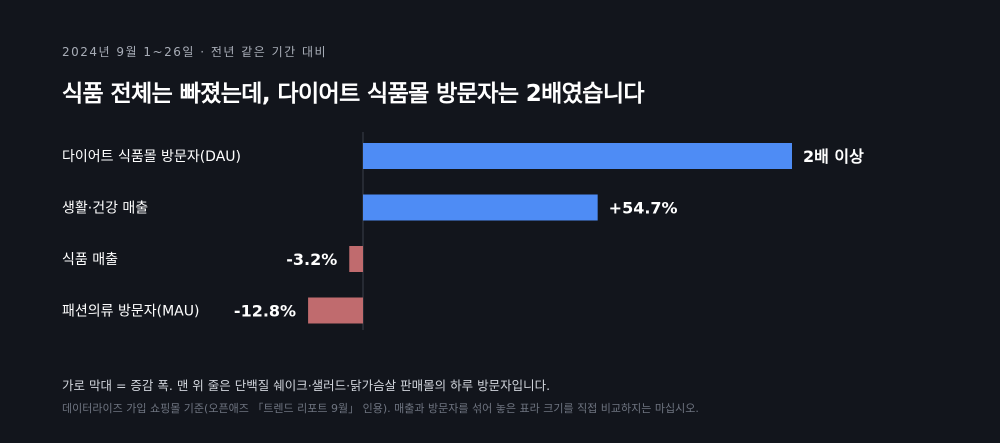 This screenshot has width=1000, height=443. Describe the element at coordinates (151, 157) in the screenshot. I see `category-label: 다이어트 식품몰 방문자(DAU)` at that location.